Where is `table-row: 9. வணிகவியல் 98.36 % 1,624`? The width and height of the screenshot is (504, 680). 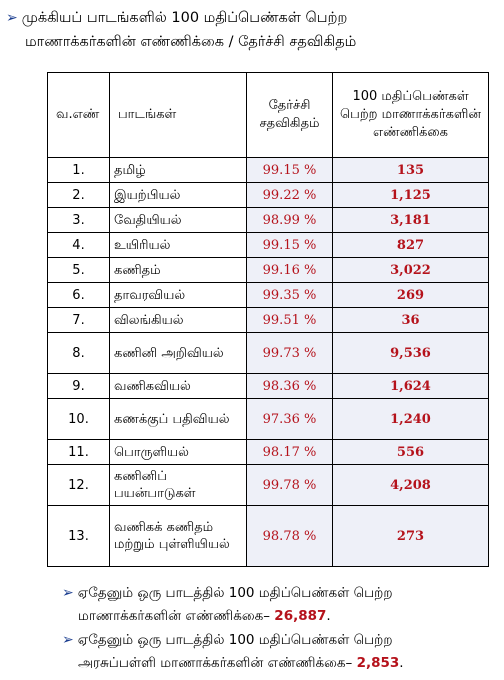 table-row: 9. வணிகவியல் 98.36 % 1,624 is located at coordinates (268, 386).